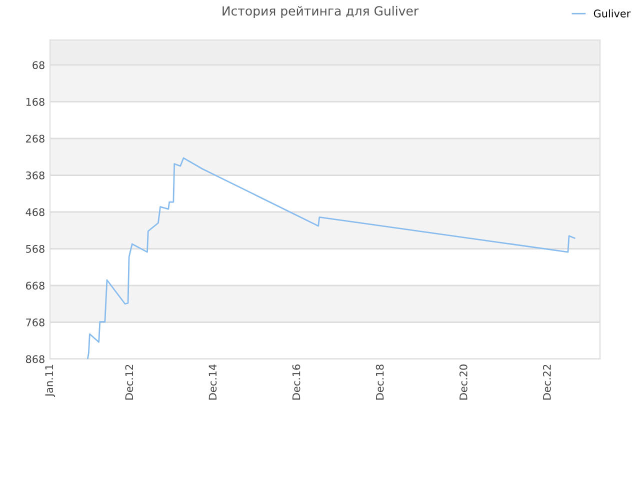 Image resolution: width=640 pixels, height=480 pixels. What do you see at coordinates (35, 248) in the screenshot?
I see `y-tick-label: 568` at bounding box center [35, 248].